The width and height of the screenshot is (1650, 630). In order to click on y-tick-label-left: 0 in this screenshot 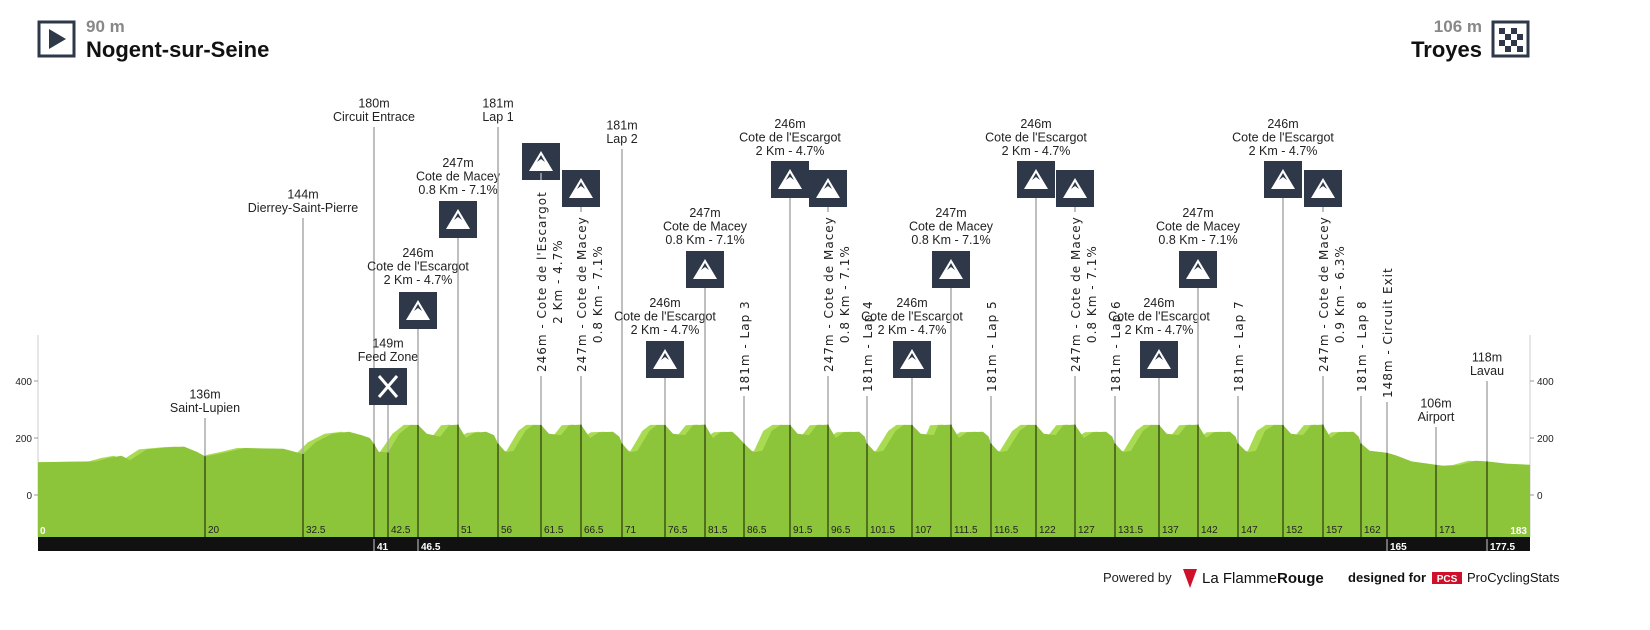, I will do `click(29, 496)`.